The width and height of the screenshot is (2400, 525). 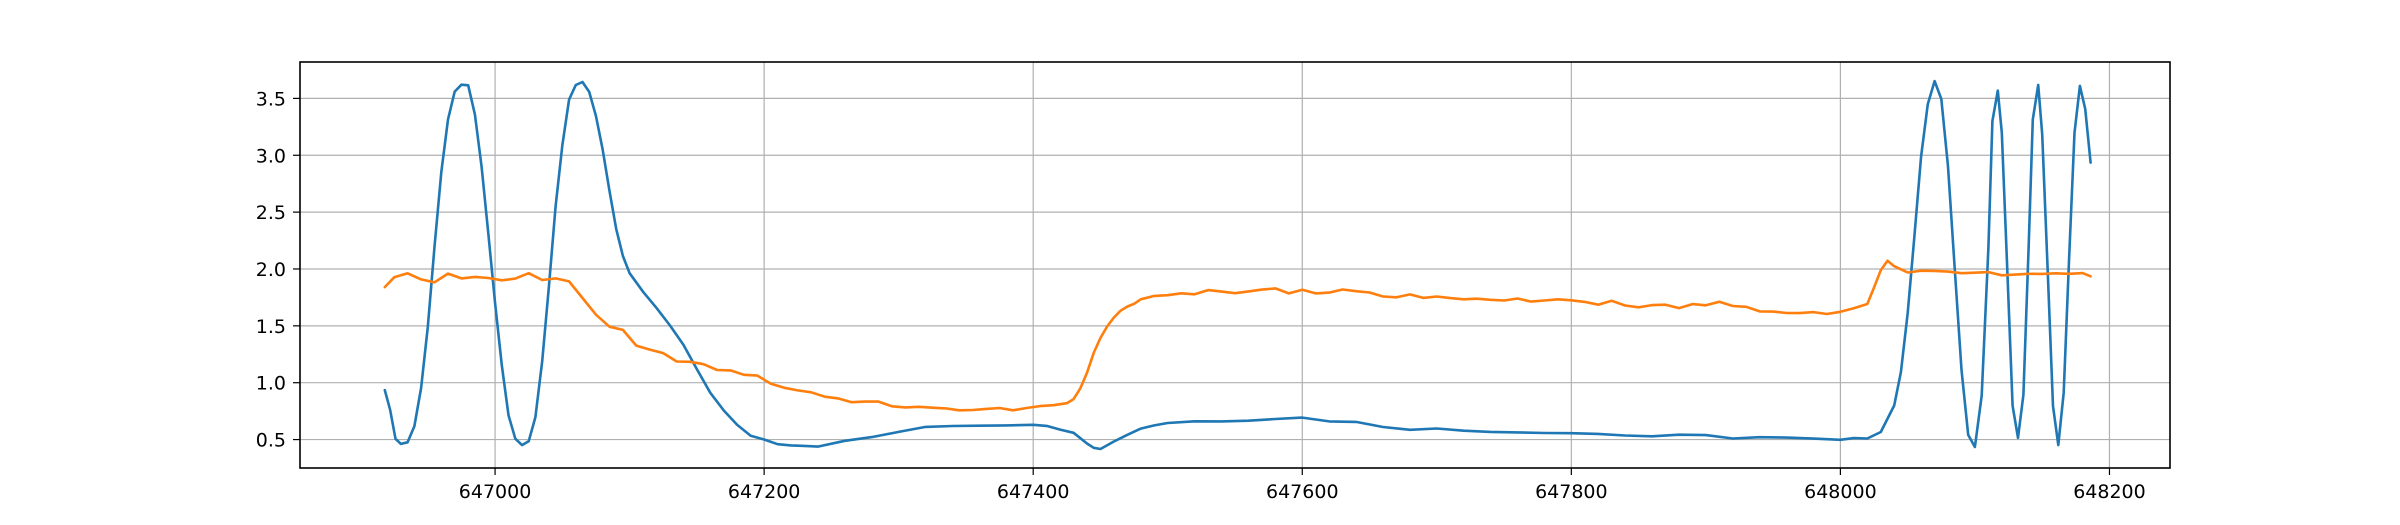 I want to click on y-tick-label: 2.0, so click(x=271, y=270).